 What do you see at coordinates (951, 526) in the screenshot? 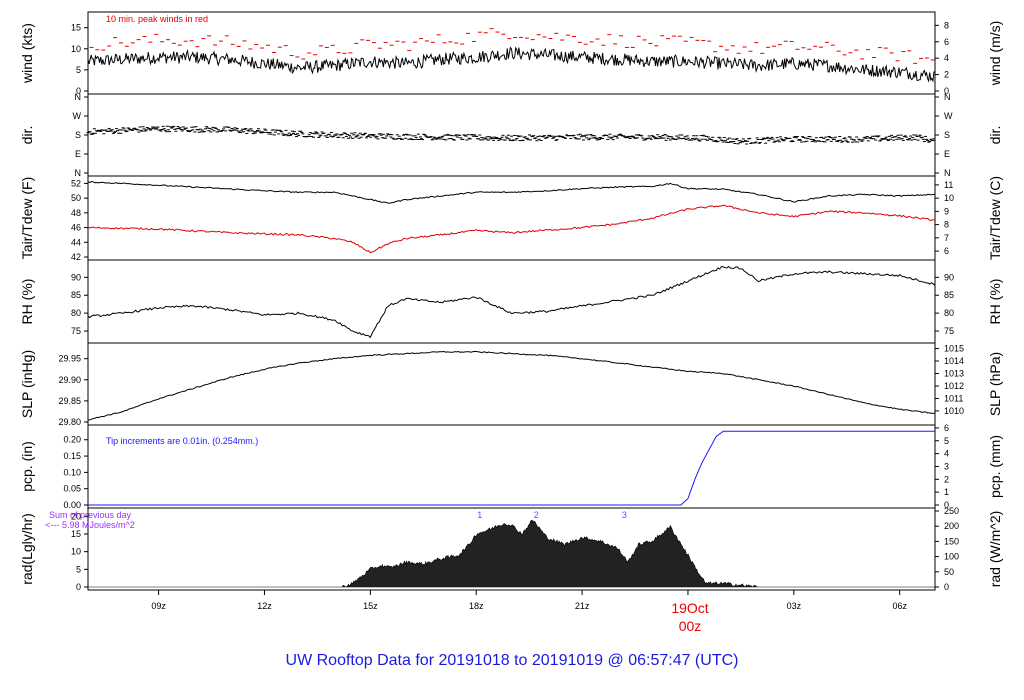
I see `right-tick-label: 200` at bounding box center [951, 526].